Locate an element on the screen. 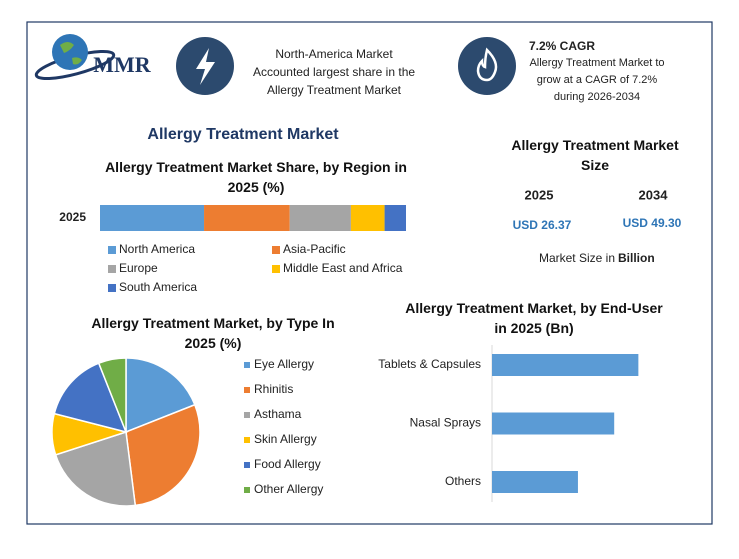  category-label: Tablets & Capsules is located at coordinates (429, 364).